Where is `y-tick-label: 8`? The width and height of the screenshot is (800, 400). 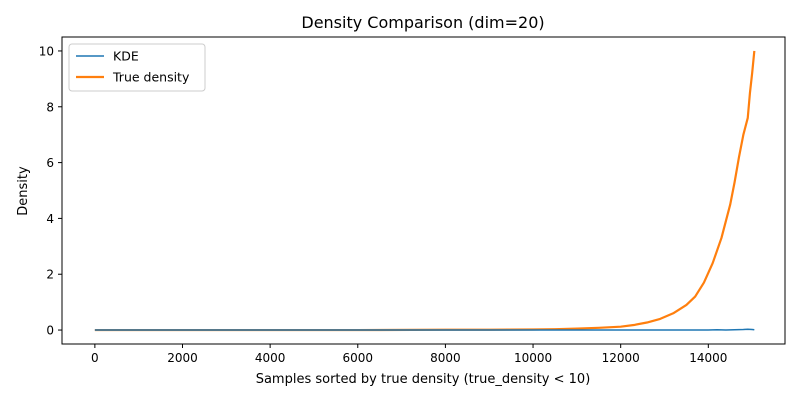 y-tick-label: 8 is located at coordinates (50, 107).